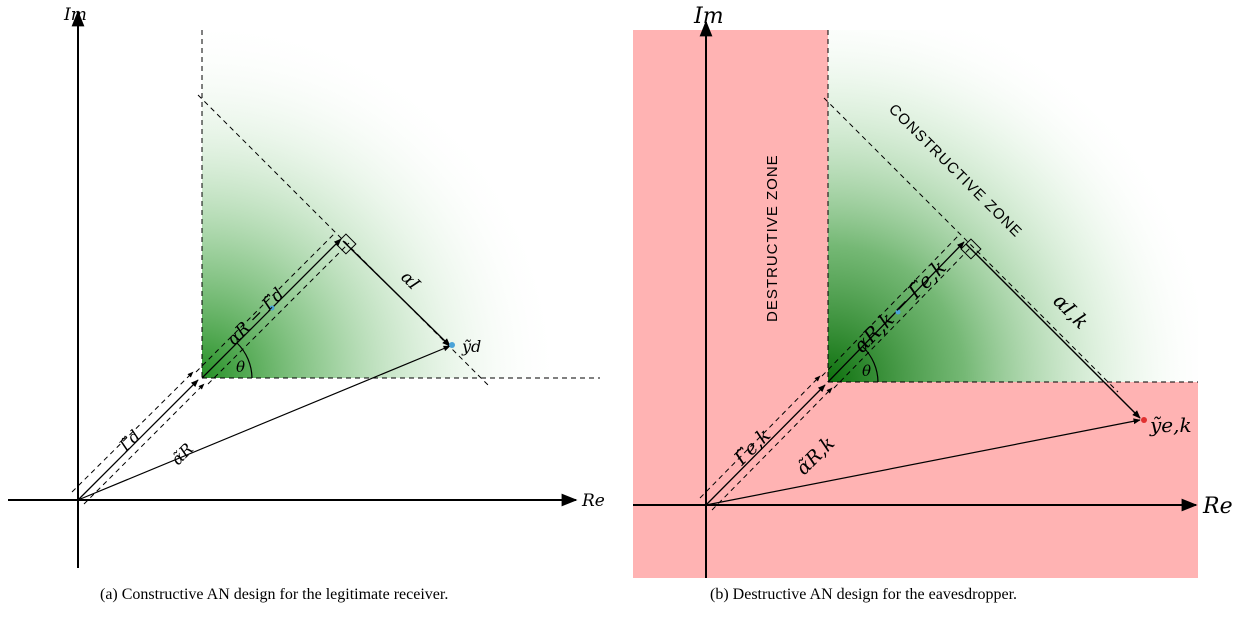 The height and width of the screenshot is (623, 1253). Describe the element at coordinates (396, 293) in the screenshot. I see `alpha-i-vector` at that location.